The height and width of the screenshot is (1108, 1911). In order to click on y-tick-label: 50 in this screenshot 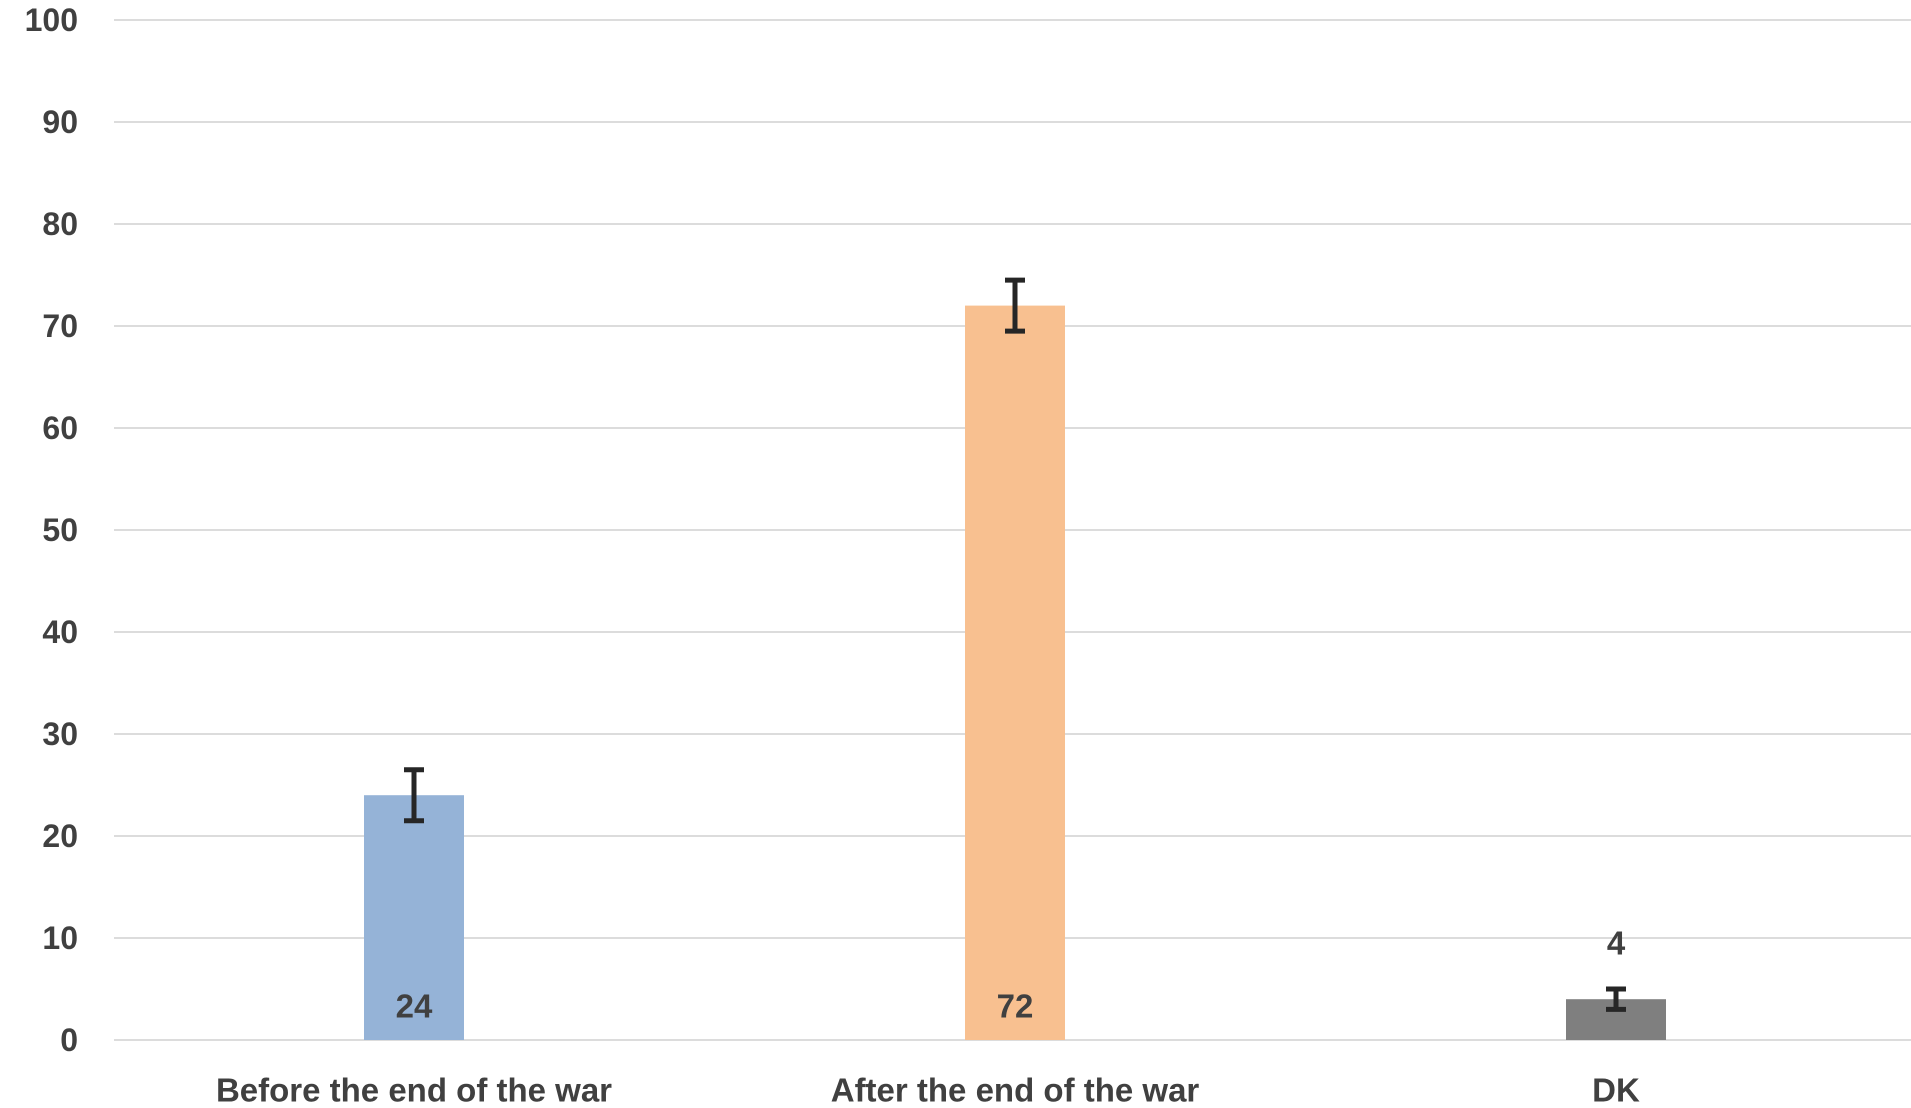, I will do `click(60, 530)`.